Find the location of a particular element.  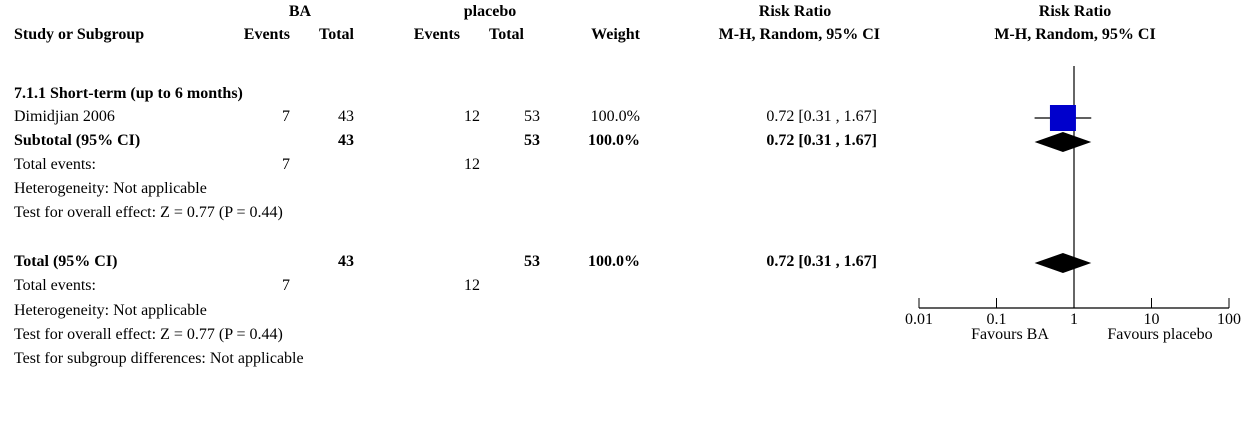

total-total2: 53 is located at coordinates (532, 261).